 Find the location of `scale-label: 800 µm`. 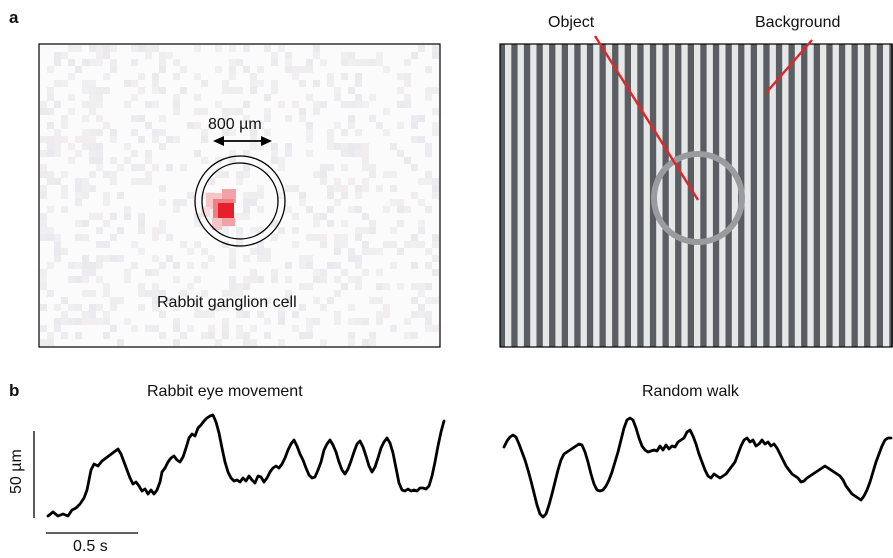

scale-label: 800 µm is located at coordinates (235, 124).